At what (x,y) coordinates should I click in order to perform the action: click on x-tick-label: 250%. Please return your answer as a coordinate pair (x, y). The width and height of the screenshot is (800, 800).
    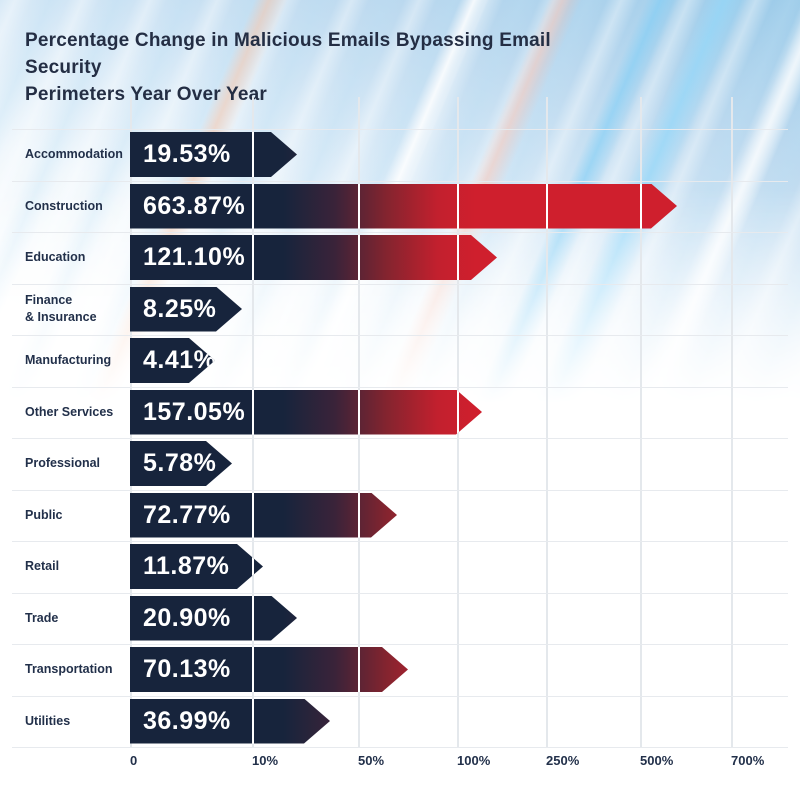
    Looking at the image, I should click on (563, 760).